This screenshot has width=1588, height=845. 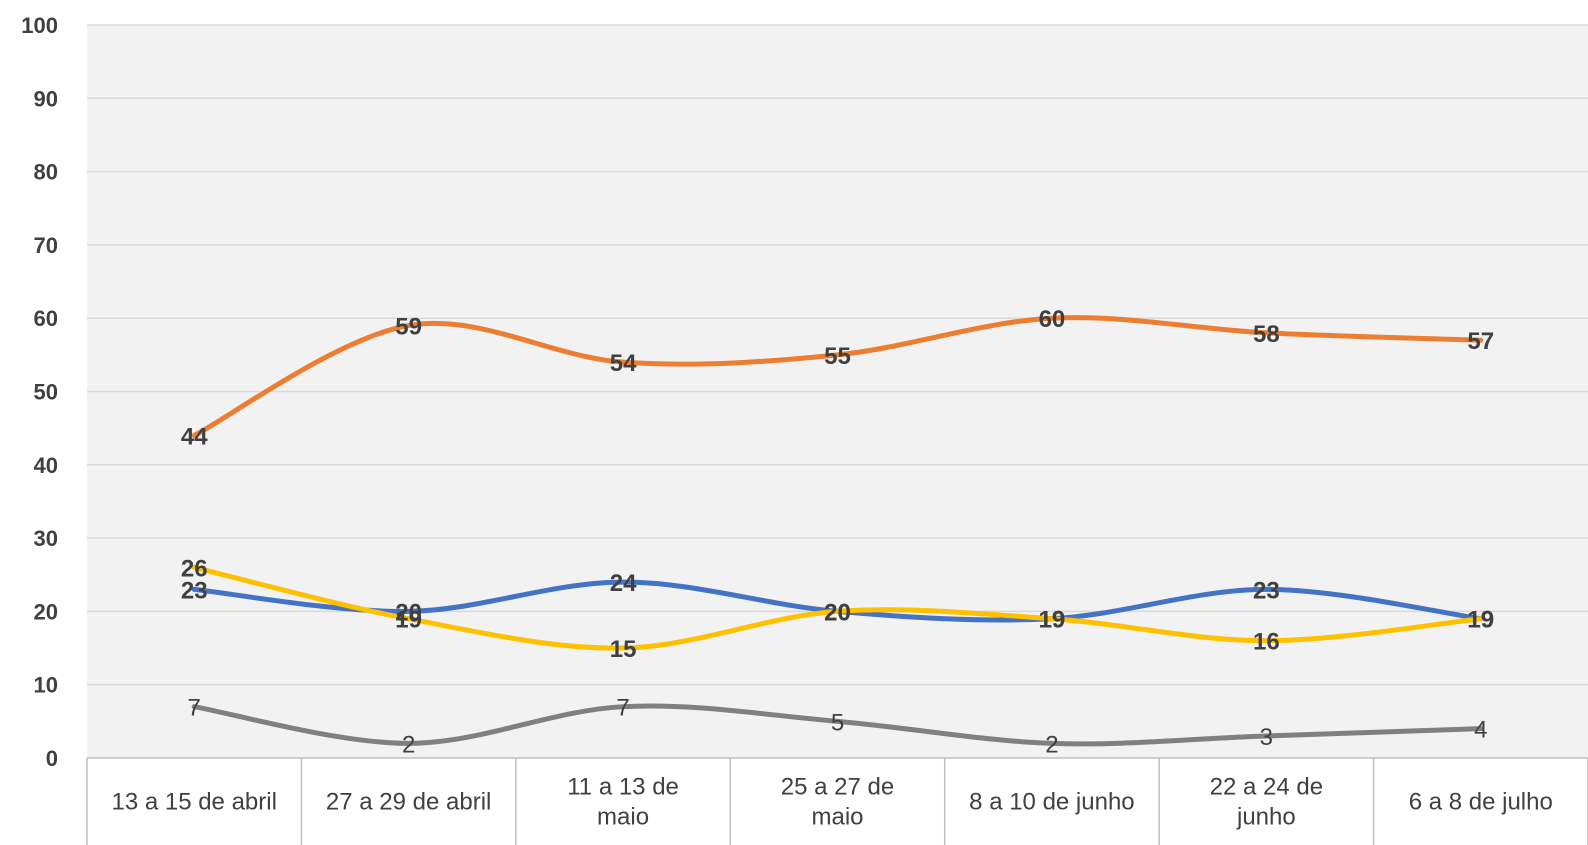 I want to click on data-label: 57, so click(x=1480, y=341).